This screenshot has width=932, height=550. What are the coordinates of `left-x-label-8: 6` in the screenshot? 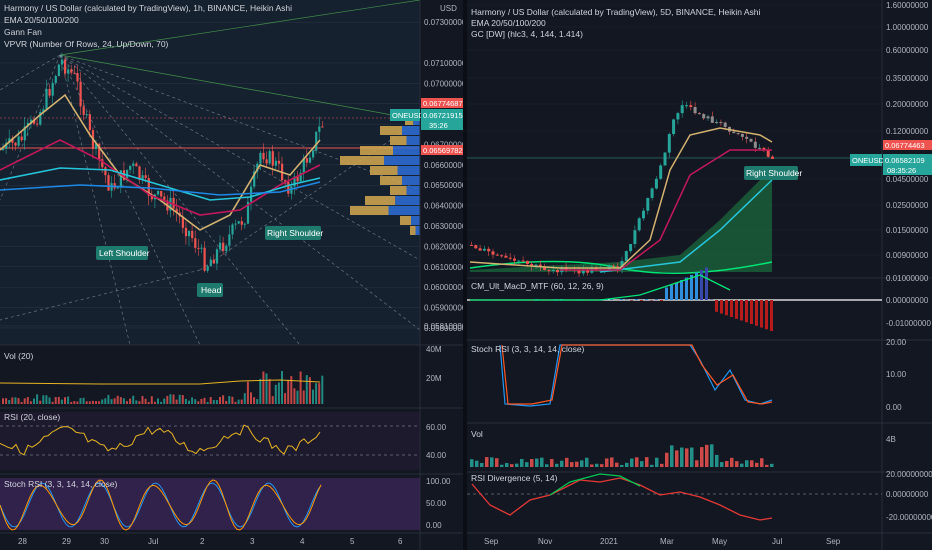 It's located at (400, 541).